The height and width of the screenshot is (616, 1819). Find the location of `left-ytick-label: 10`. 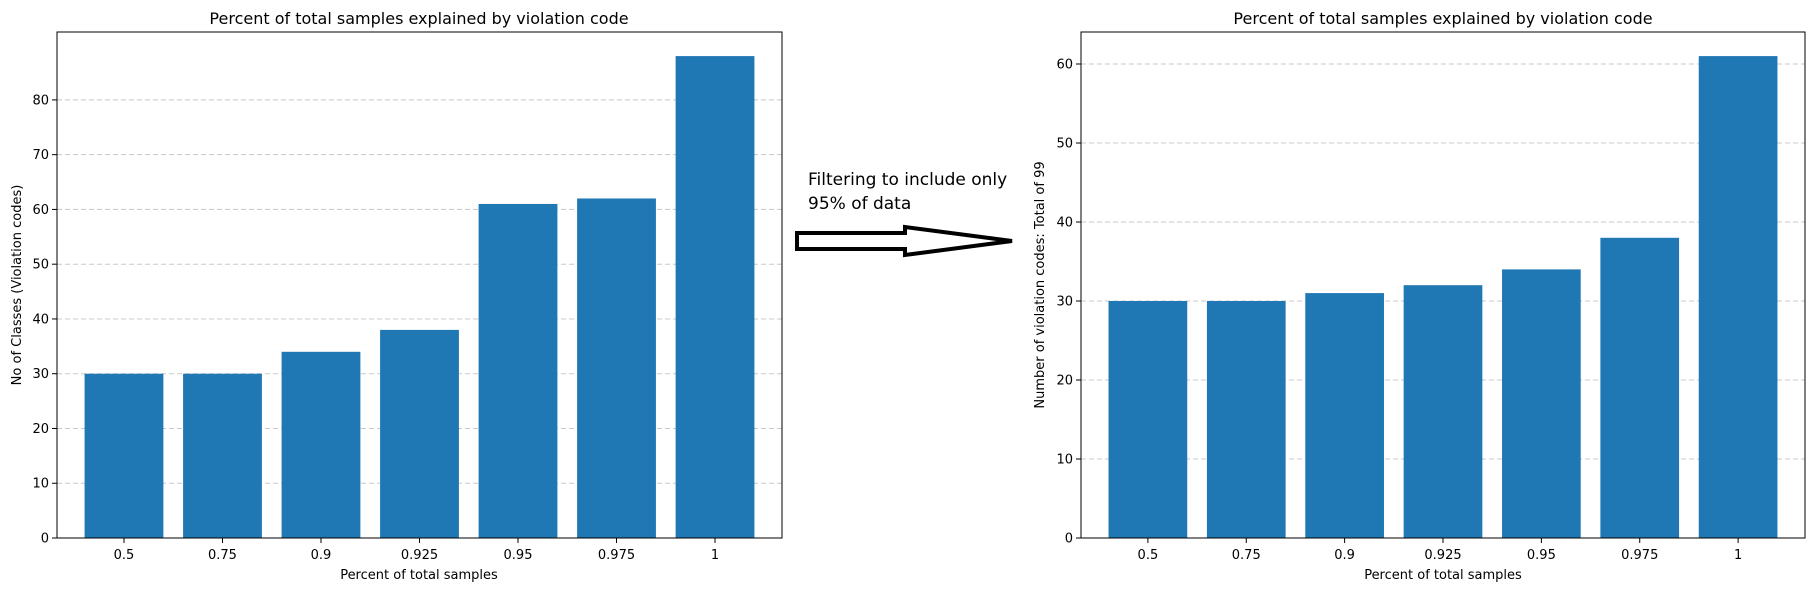

left-ytick-label: 10 is located at coordinates (40, 484).